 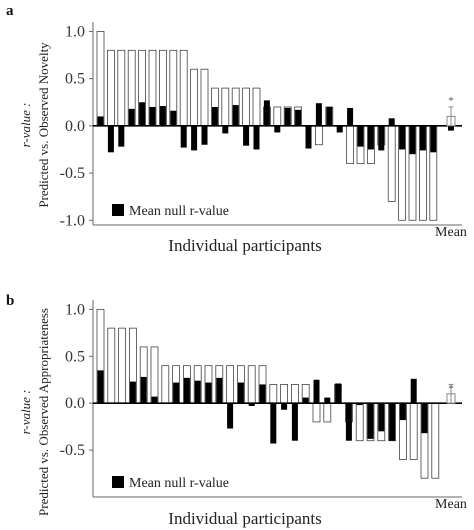 What do you see at coordinates (75, 309) in the screenshot?
I see `panel-b-ytick-label: 1.0` at bounding box center [75, 309].